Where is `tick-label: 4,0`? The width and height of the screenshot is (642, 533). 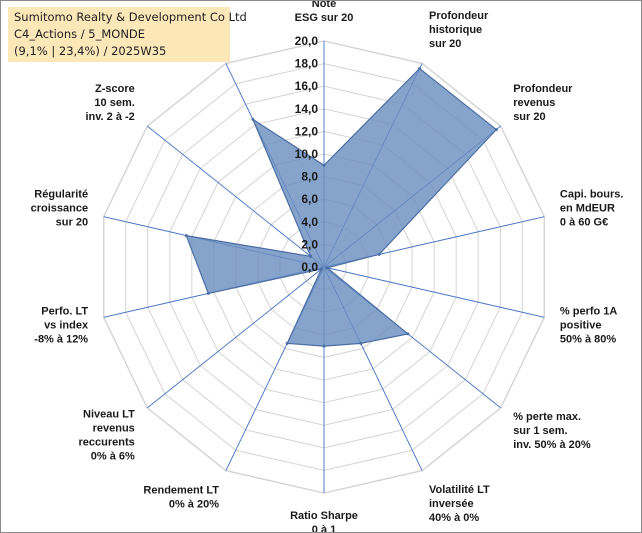
tick-label: 4,0 is located at coordinates (309, 222).